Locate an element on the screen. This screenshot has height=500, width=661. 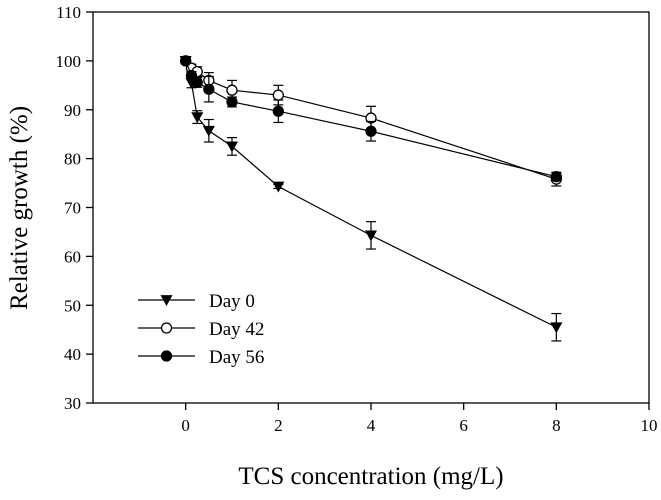
x-tick-label: 6 is located at coordinates (463, 425).